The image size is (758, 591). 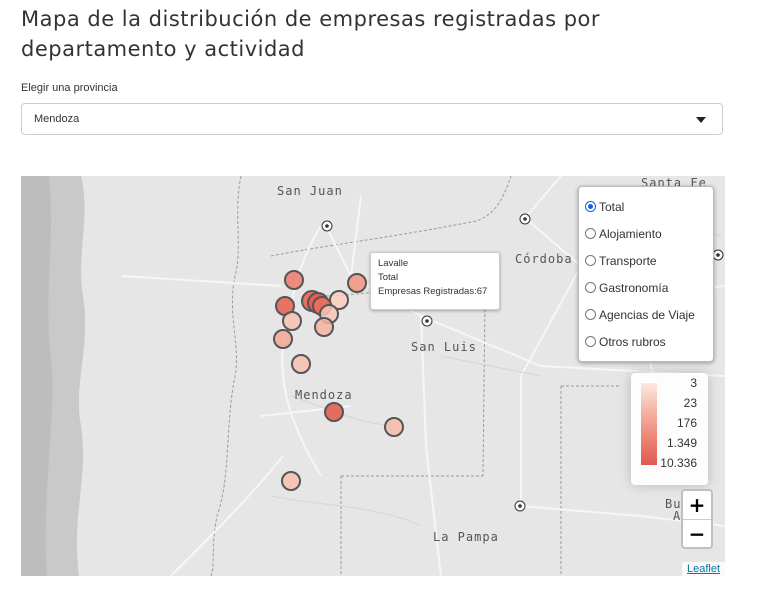 I want to click on map-label-san-luis: San Luis, so click(x=444, y=347).